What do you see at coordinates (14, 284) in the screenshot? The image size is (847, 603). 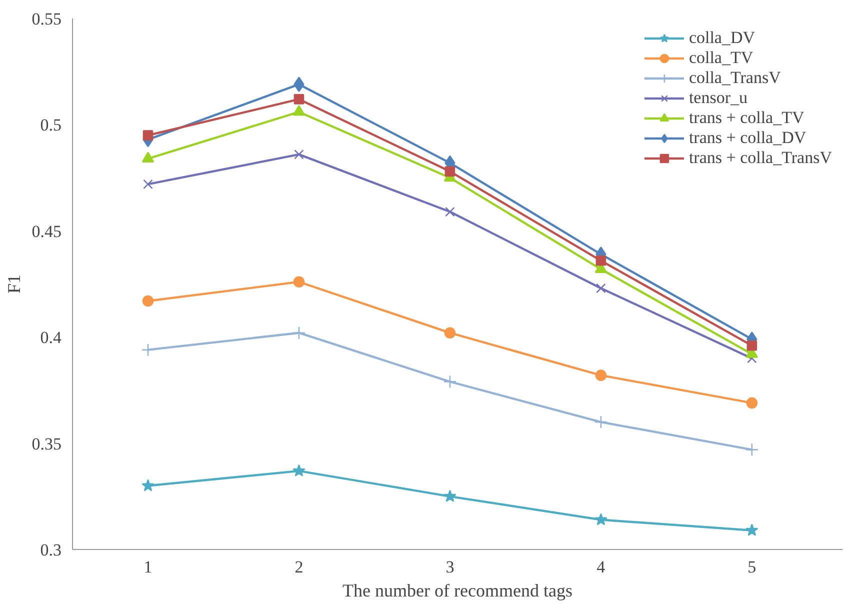 I see `y-axis-title: F1` at bounding box center [14, 284].